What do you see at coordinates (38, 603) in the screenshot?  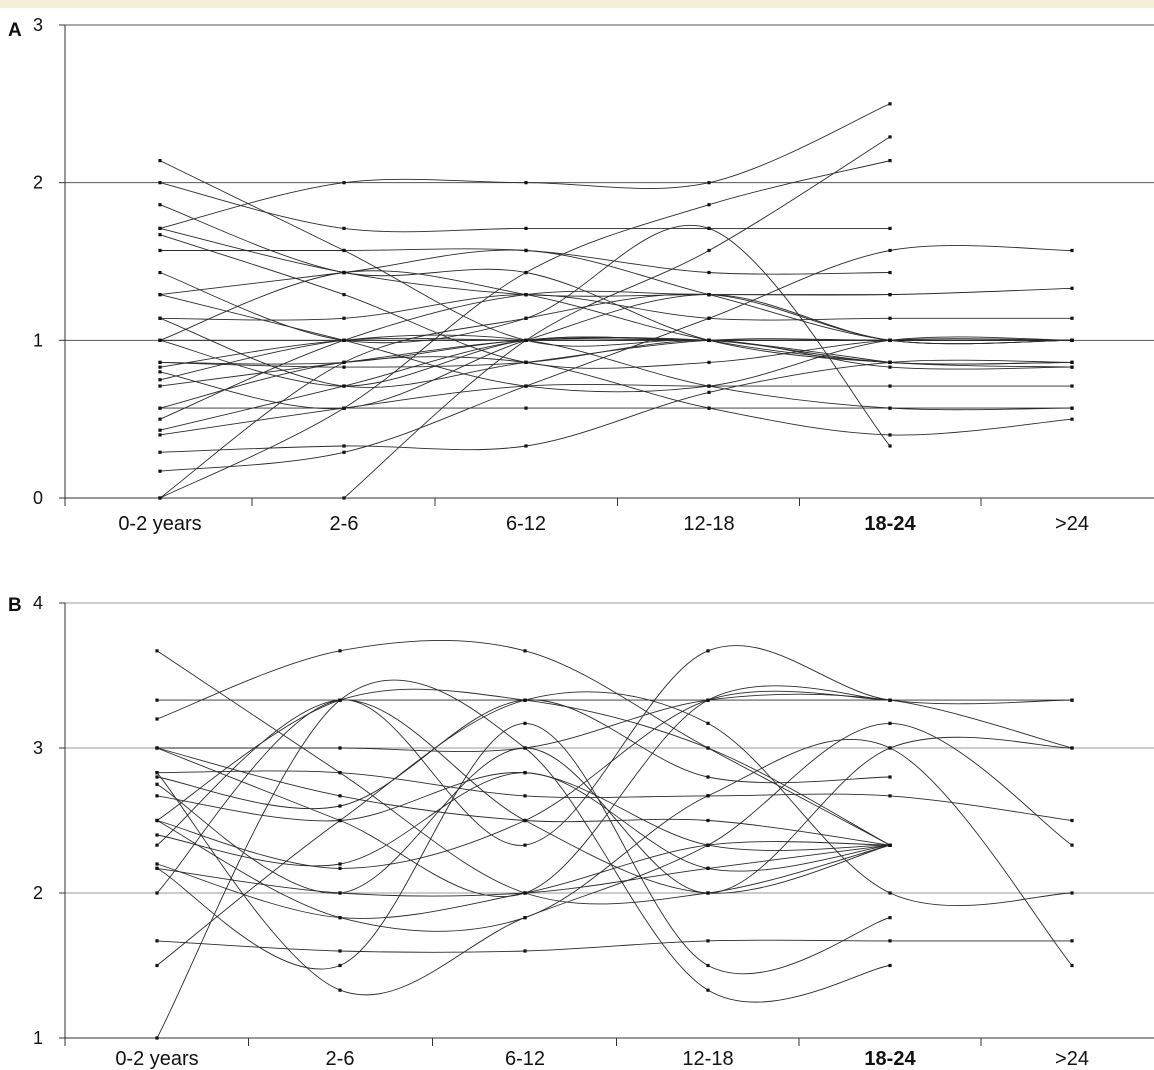 I see `y-tick-label: 4` at bounding box center [38, 603].